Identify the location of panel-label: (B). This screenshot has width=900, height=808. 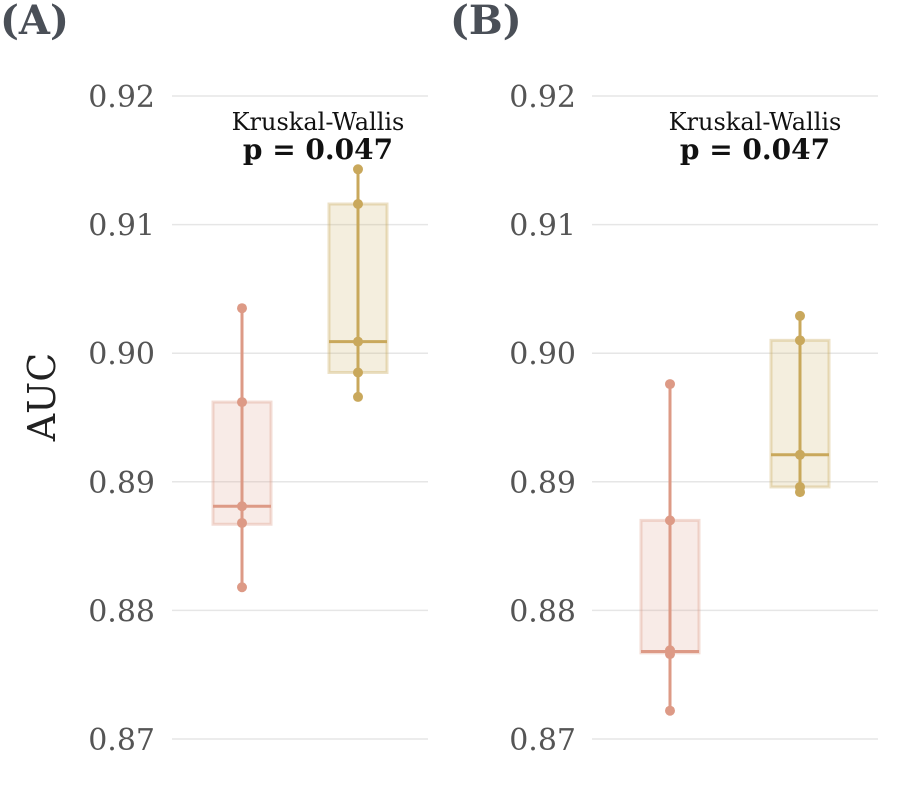
(486, 22).